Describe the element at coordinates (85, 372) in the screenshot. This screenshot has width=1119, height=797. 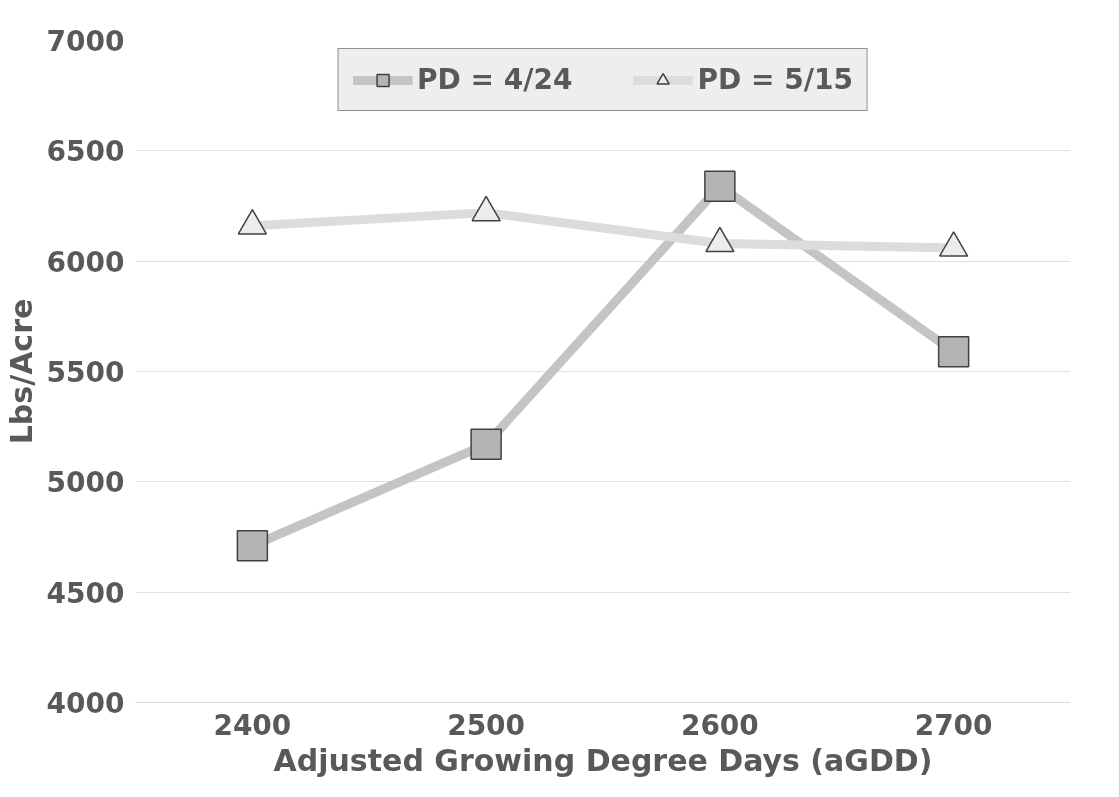
I see `y-tick-label: 5500` at that location.